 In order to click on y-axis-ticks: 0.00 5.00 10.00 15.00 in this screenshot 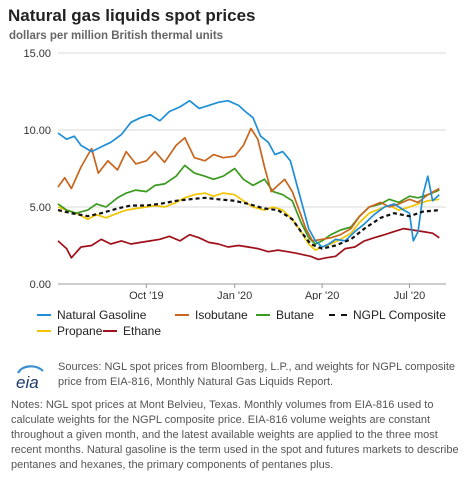, I will do `click(37, 169)`.